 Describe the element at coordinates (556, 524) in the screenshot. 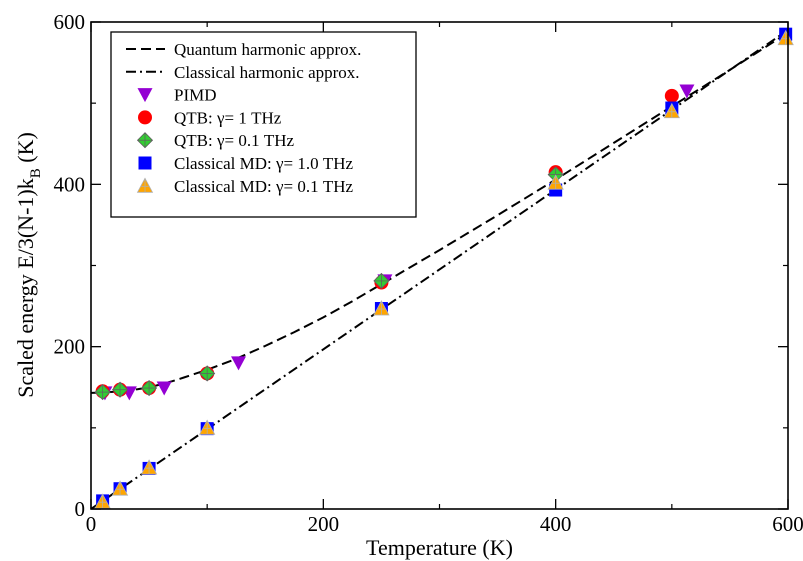

I see `x-tick-label: 400` at that location.